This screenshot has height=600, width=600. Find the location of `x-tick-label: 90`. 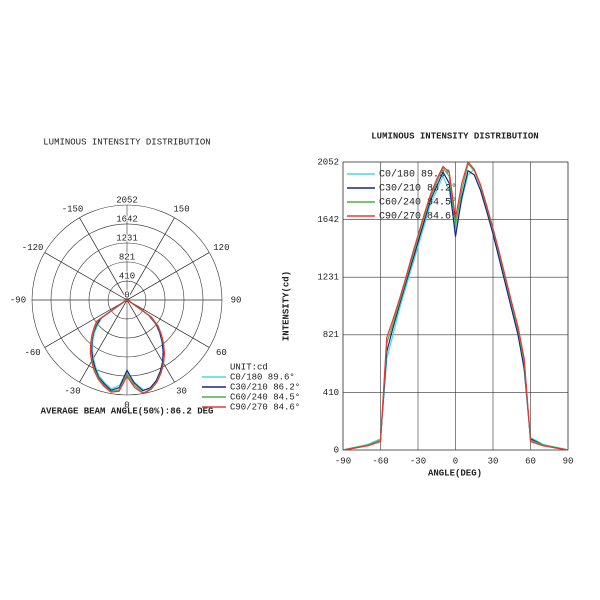

x-tick-label: 90 is located at coordinates (568, 461).